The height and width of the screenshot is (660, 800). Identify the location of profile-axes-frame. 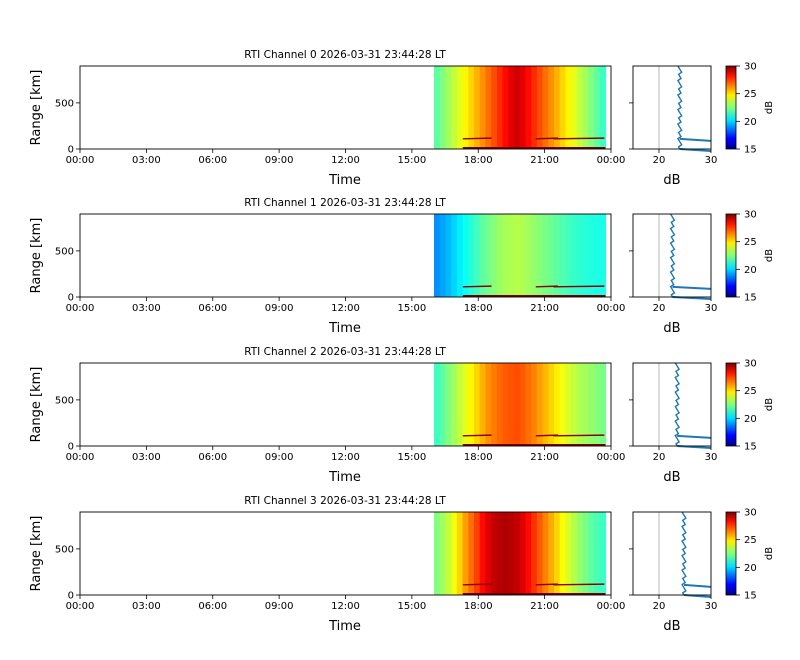
(672, 553).